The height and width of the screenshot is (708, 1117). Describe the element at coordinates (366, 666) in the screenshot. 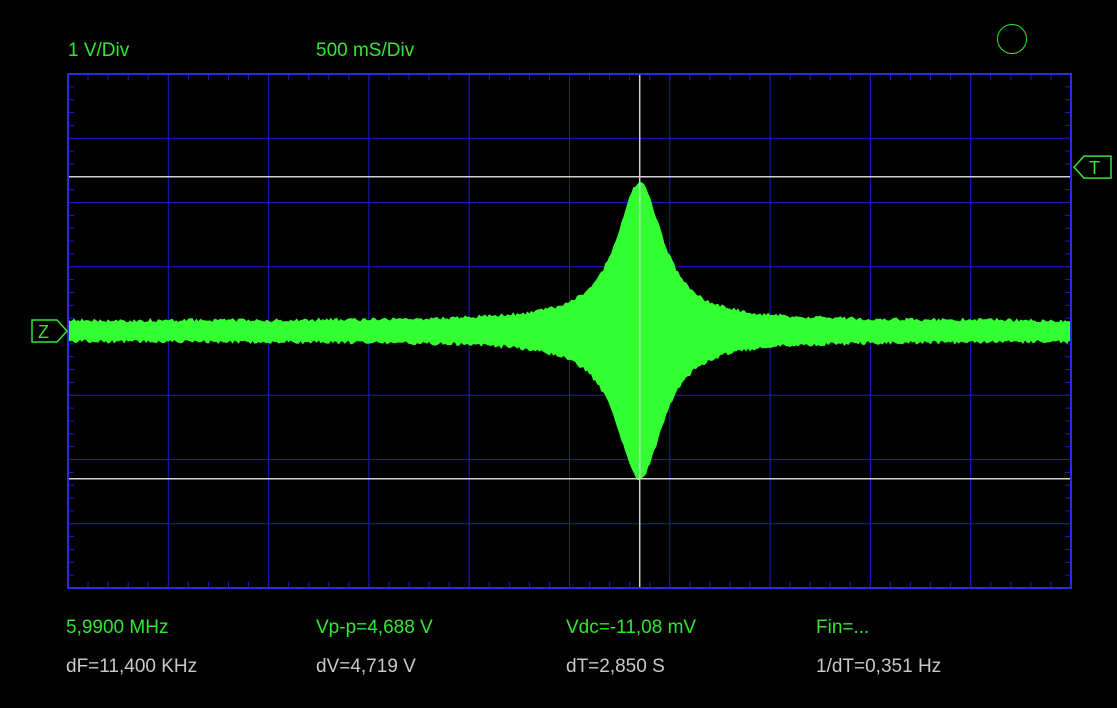

I see `delta-v-readout: dV=4,719 V` at that location.